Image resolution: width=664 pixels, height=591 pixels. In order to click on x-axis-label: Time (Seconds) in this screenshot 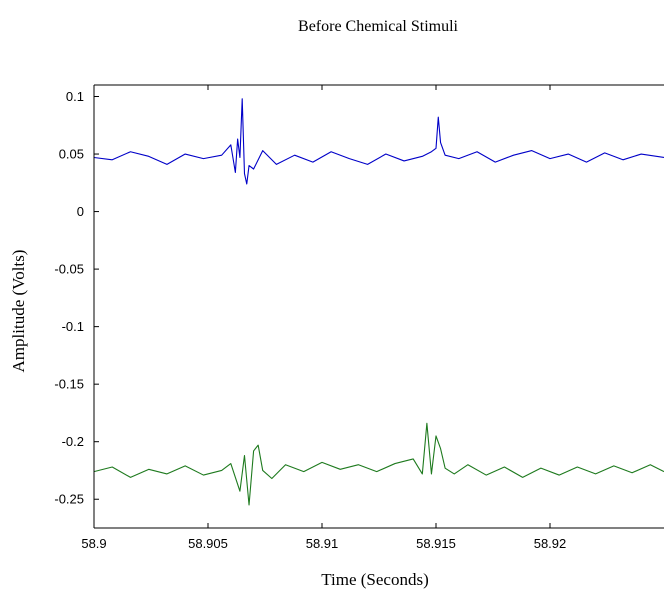, I will do `click(375, 579)`.